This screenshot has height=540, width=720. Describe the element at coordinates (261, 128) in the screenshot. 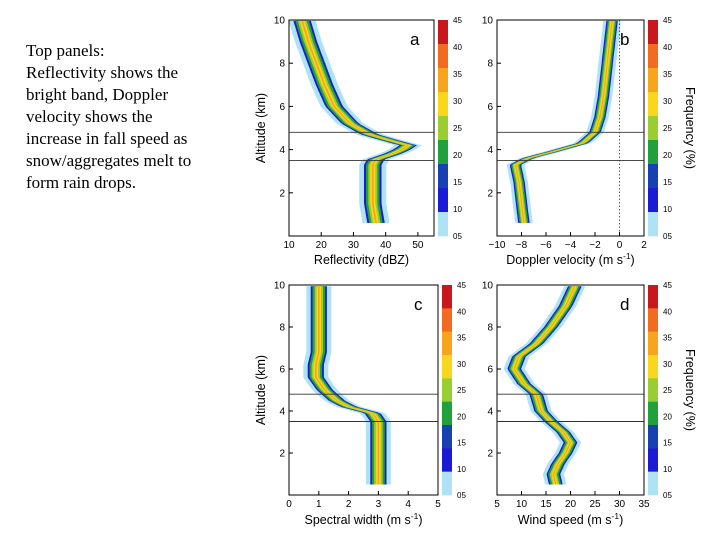

I see `ylabel-a: Altitude (km)` at that location.